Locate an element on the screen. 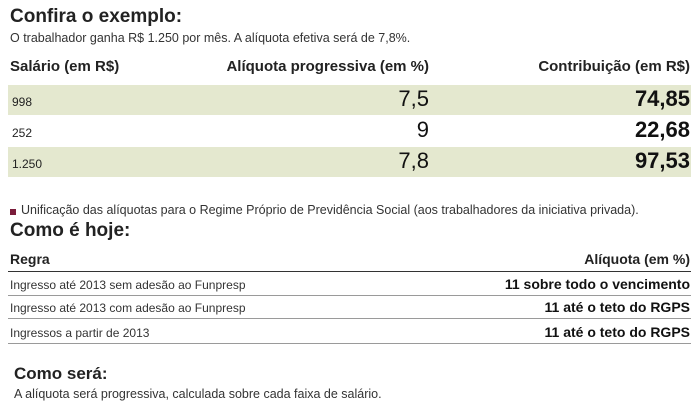 The height and width of the screenshot is (411, 700). today-row-3-aliquota: 11 até o teto do RGPS is located at coordinates (617, 332).